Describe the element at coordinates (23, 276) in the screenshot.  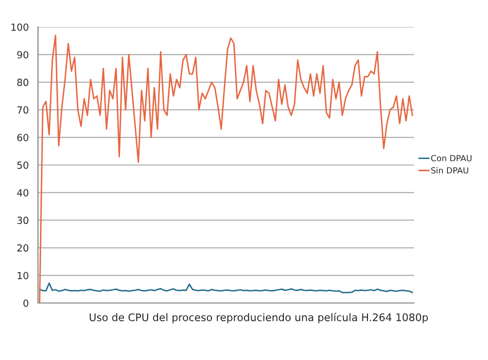
I see `y-tick-label: 10` at that location.